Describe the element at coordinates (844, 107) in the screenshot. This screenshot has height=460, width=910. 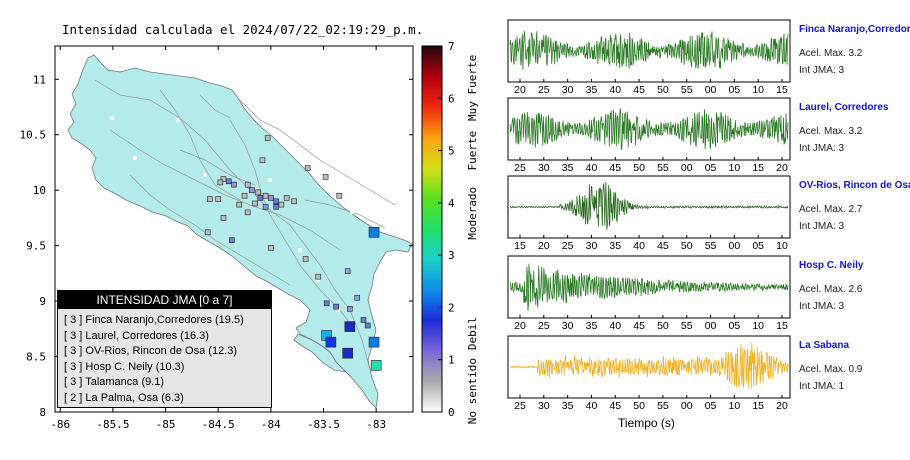
I see `station-name: Laurel, Corredores` at that location.